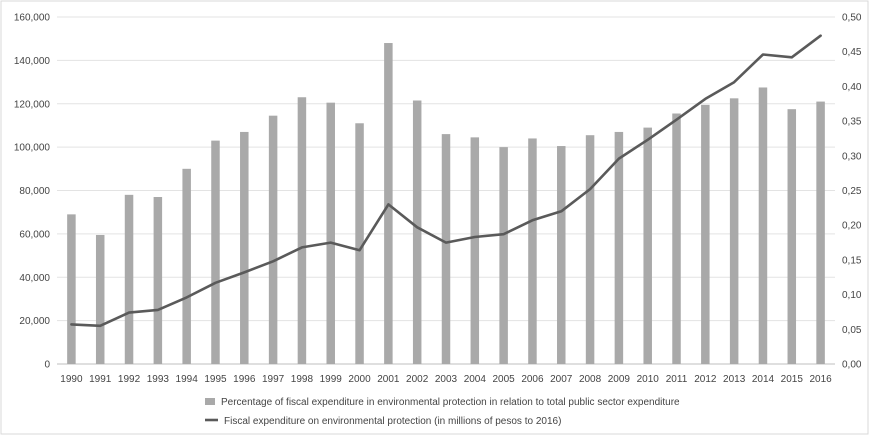  I want to click on right-tick-label: 0,05, so click(852, 330).